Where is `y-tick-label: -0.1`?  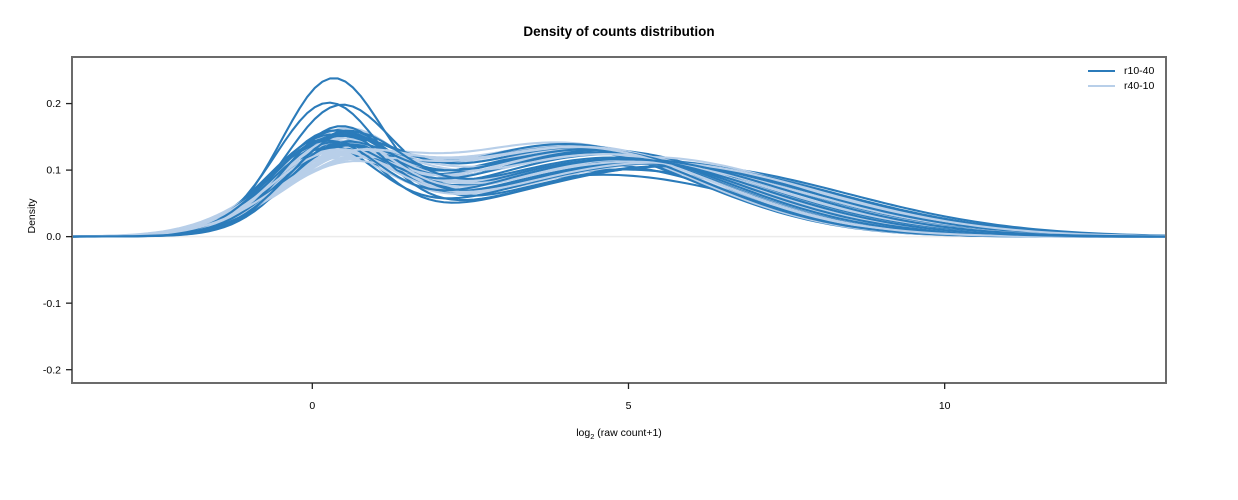
y-tick-label: -0.1 is located at coordinates (52, 304).